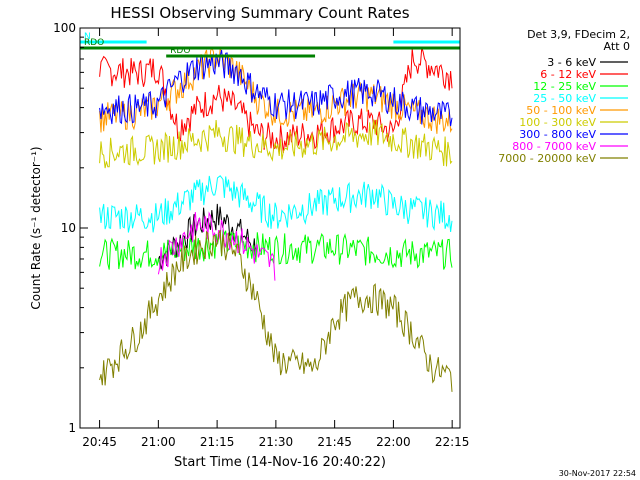 Image resolution: width=640 pixels, height=480 pixels. Describe the element at coordinates (578, 34) in the screenshot. I see `legend-header-line-1: Det 3,9, FDecim 2,` at that location.